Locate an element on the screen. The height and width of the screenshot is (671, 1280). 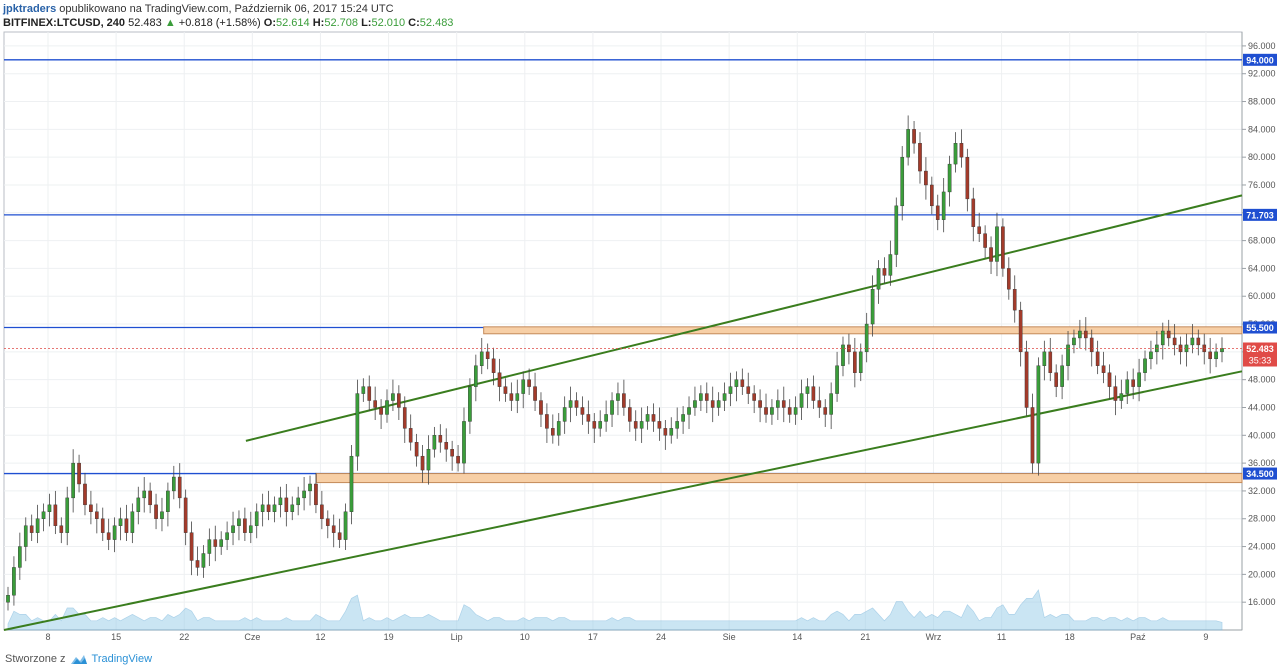
x-tick-label: 18 is located at coordinates (1070, 637).